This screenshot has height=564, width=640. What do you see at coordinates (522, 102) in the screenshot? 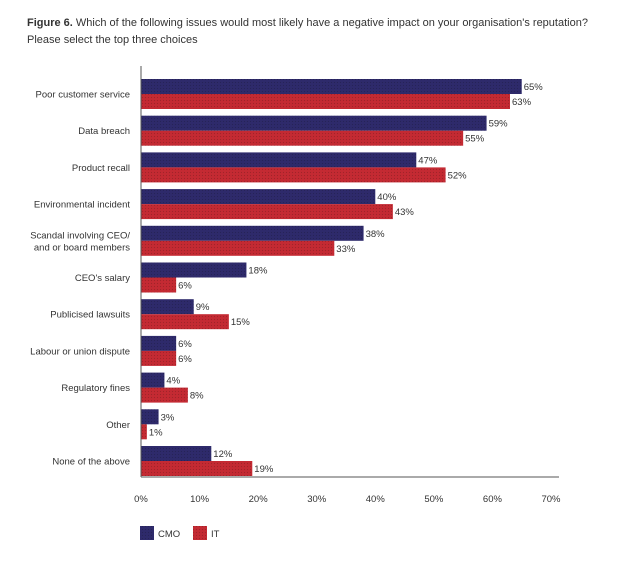
I see `value-label-it-0: 63%` at bounding box center [522, 102].